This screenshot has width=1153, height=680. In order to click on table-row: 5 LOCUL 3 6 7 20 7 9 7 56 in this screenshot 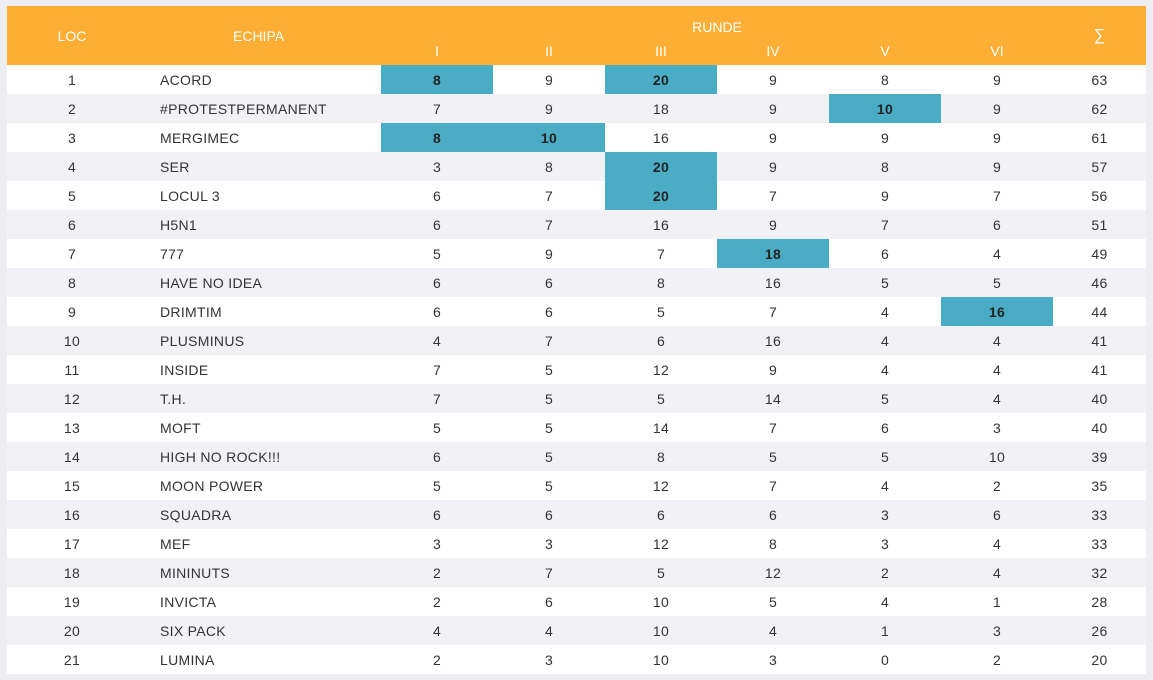, I will do `click(576, 195)`.